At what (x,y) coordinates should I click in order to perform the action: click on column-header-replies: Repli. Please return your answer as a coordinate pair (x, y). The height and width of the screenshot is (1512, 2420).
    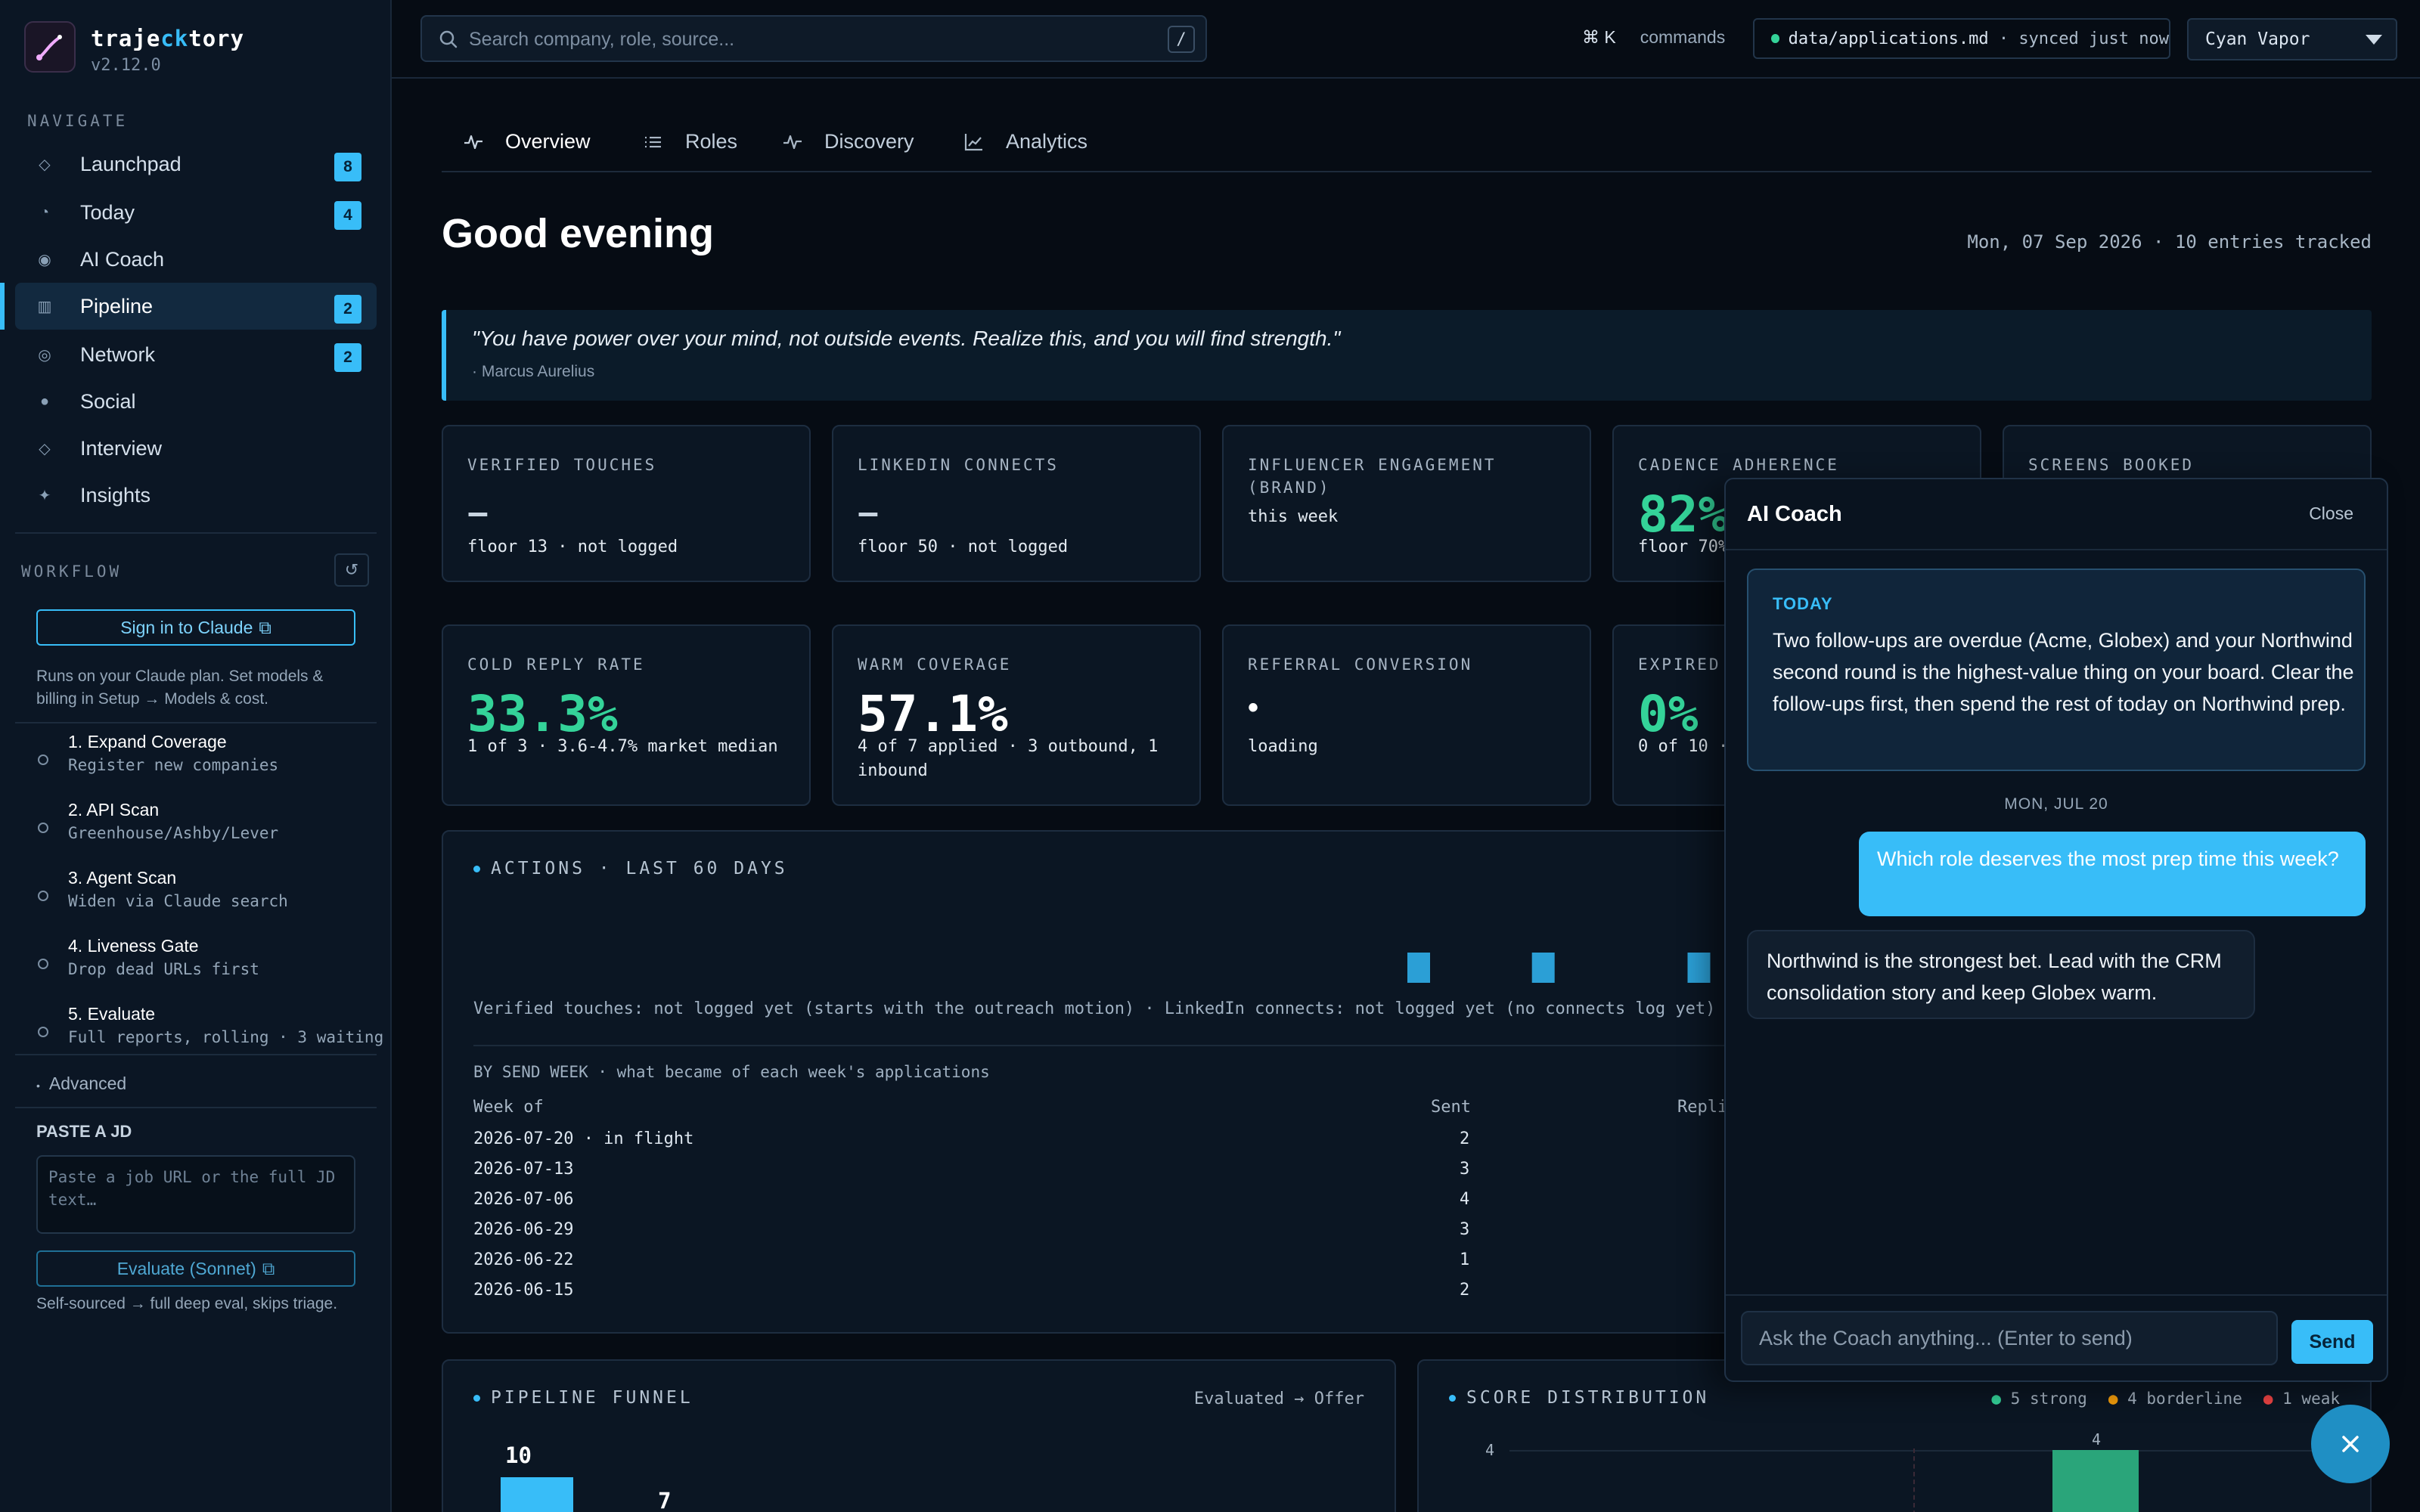
    Looking at the image, I should click on (1702, 1107).